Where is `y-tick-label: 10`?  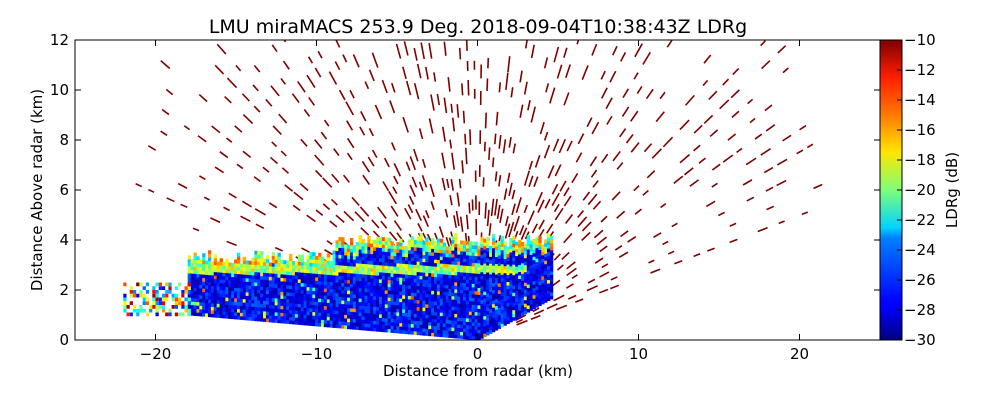
y-tick-label: 10 is located at coordinates (59, 90).